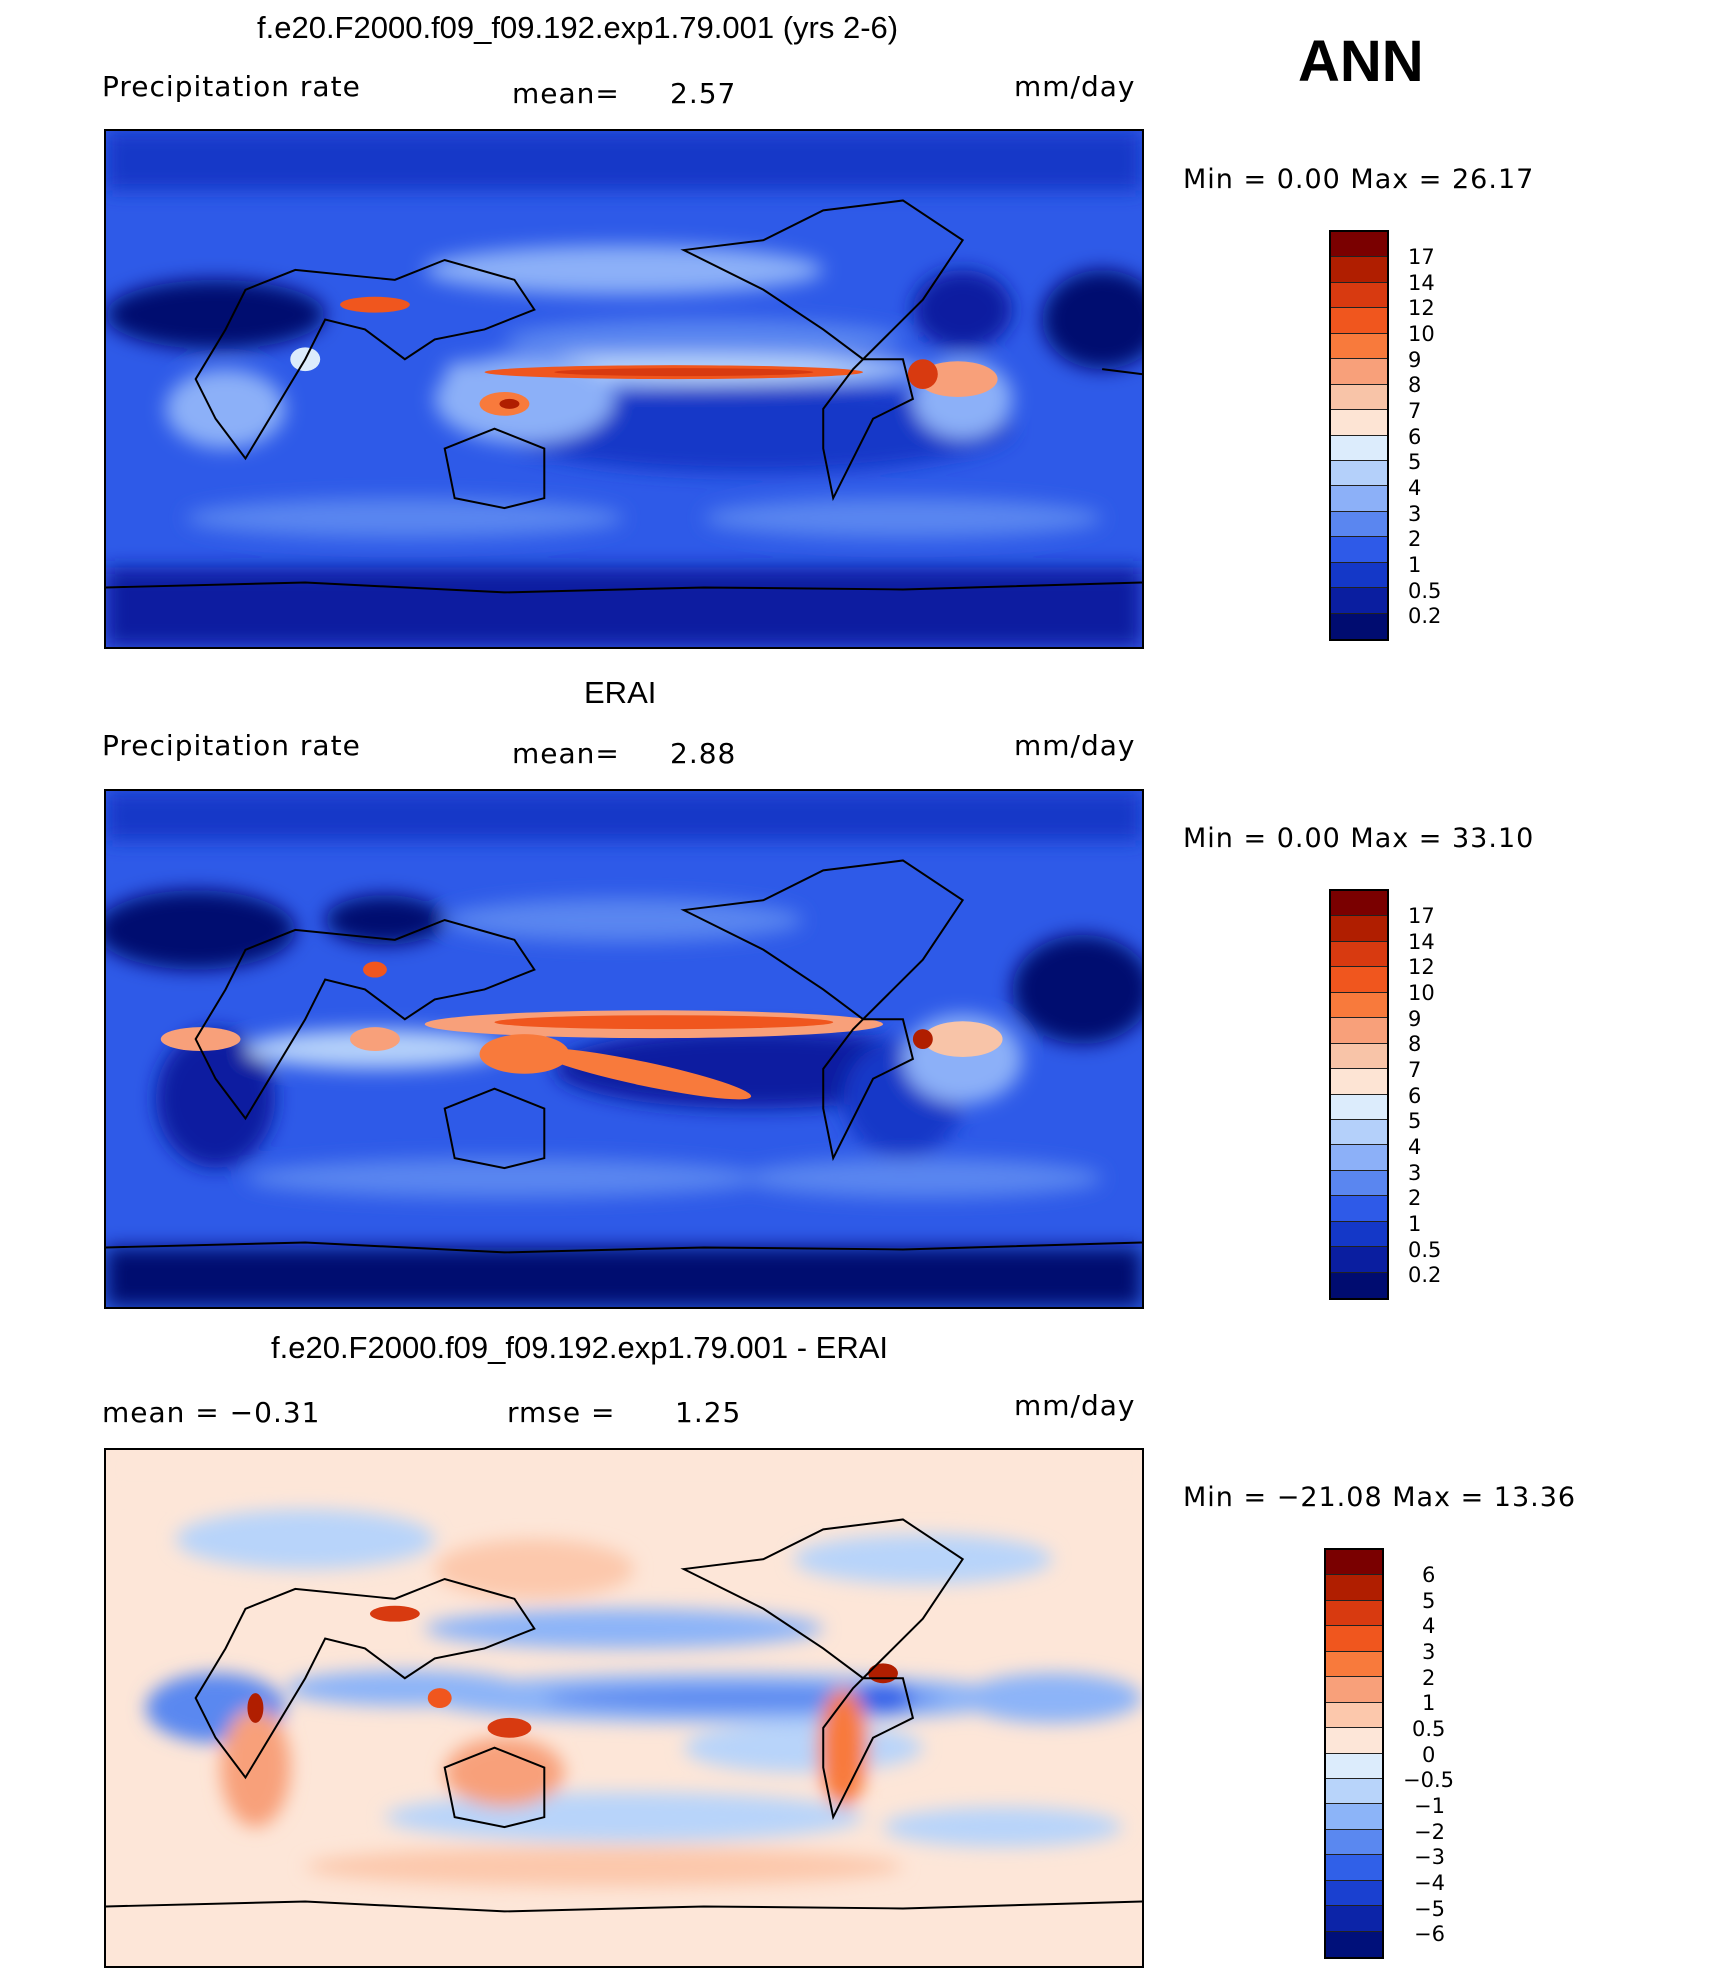  Describe the element at coordinates (1429, 1626) in the screenshot. I see `panel-3-tick: 4` at that location.